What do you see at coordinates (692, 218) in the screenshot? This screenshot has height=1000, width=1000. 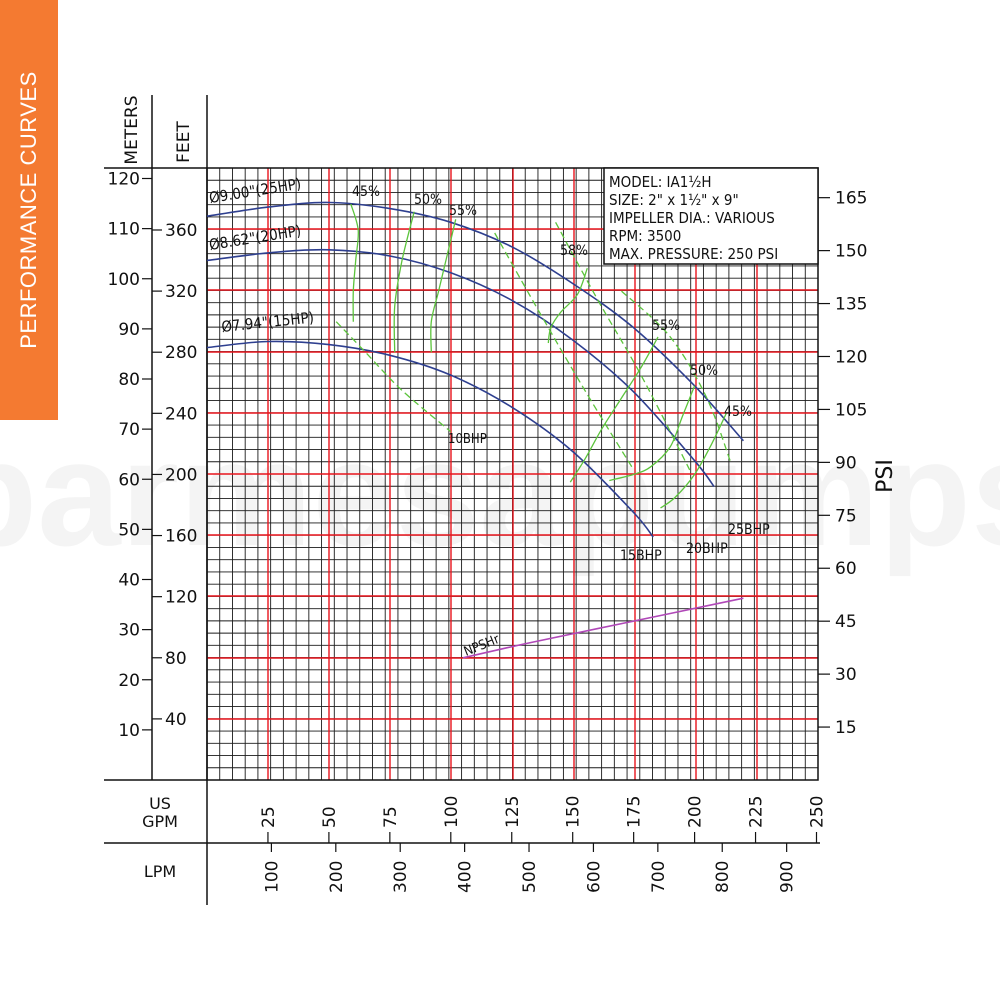 I see `info-line-impeller: IMPELLER DIA.: VARIOUS` at bounding box center [692, 218].